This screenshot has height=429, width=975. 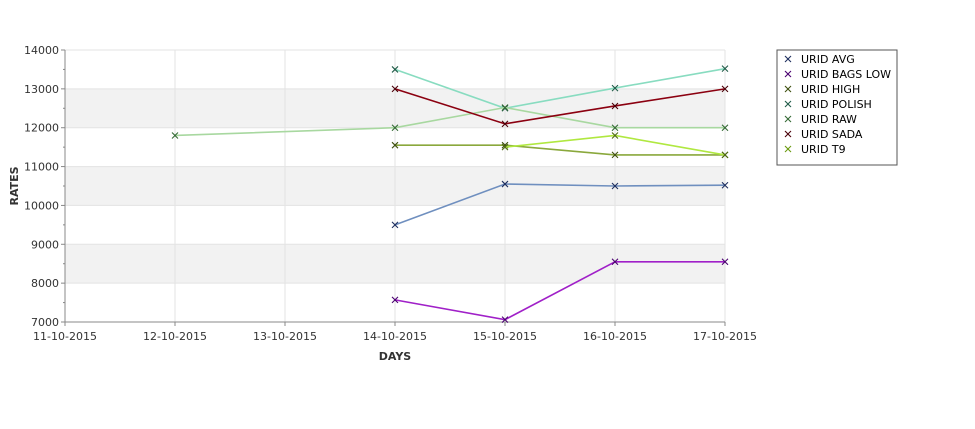 I want to click on y-tick-label: 14000, so click(x=41, y=50).